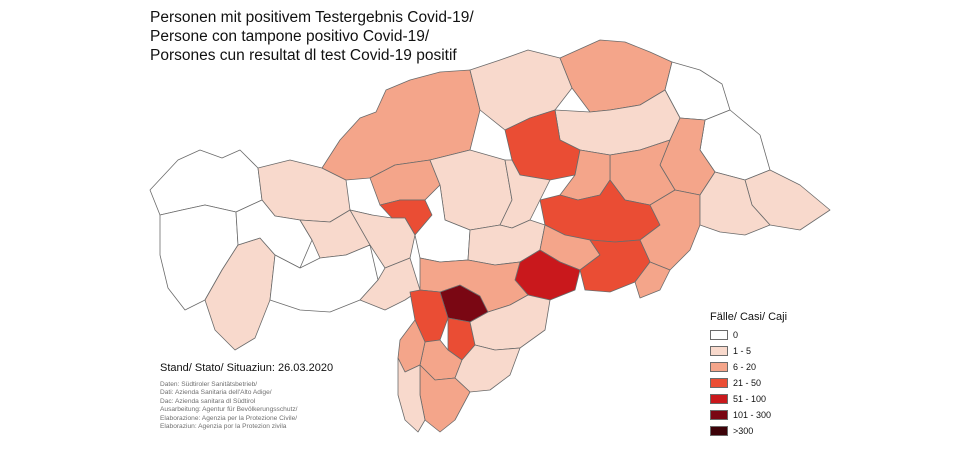 The image size is (980, 450). What do you see at coordinates (770, 351) in the screenshot?
I see `legend-item: 1 - 5` at bounding box center [770, 351].